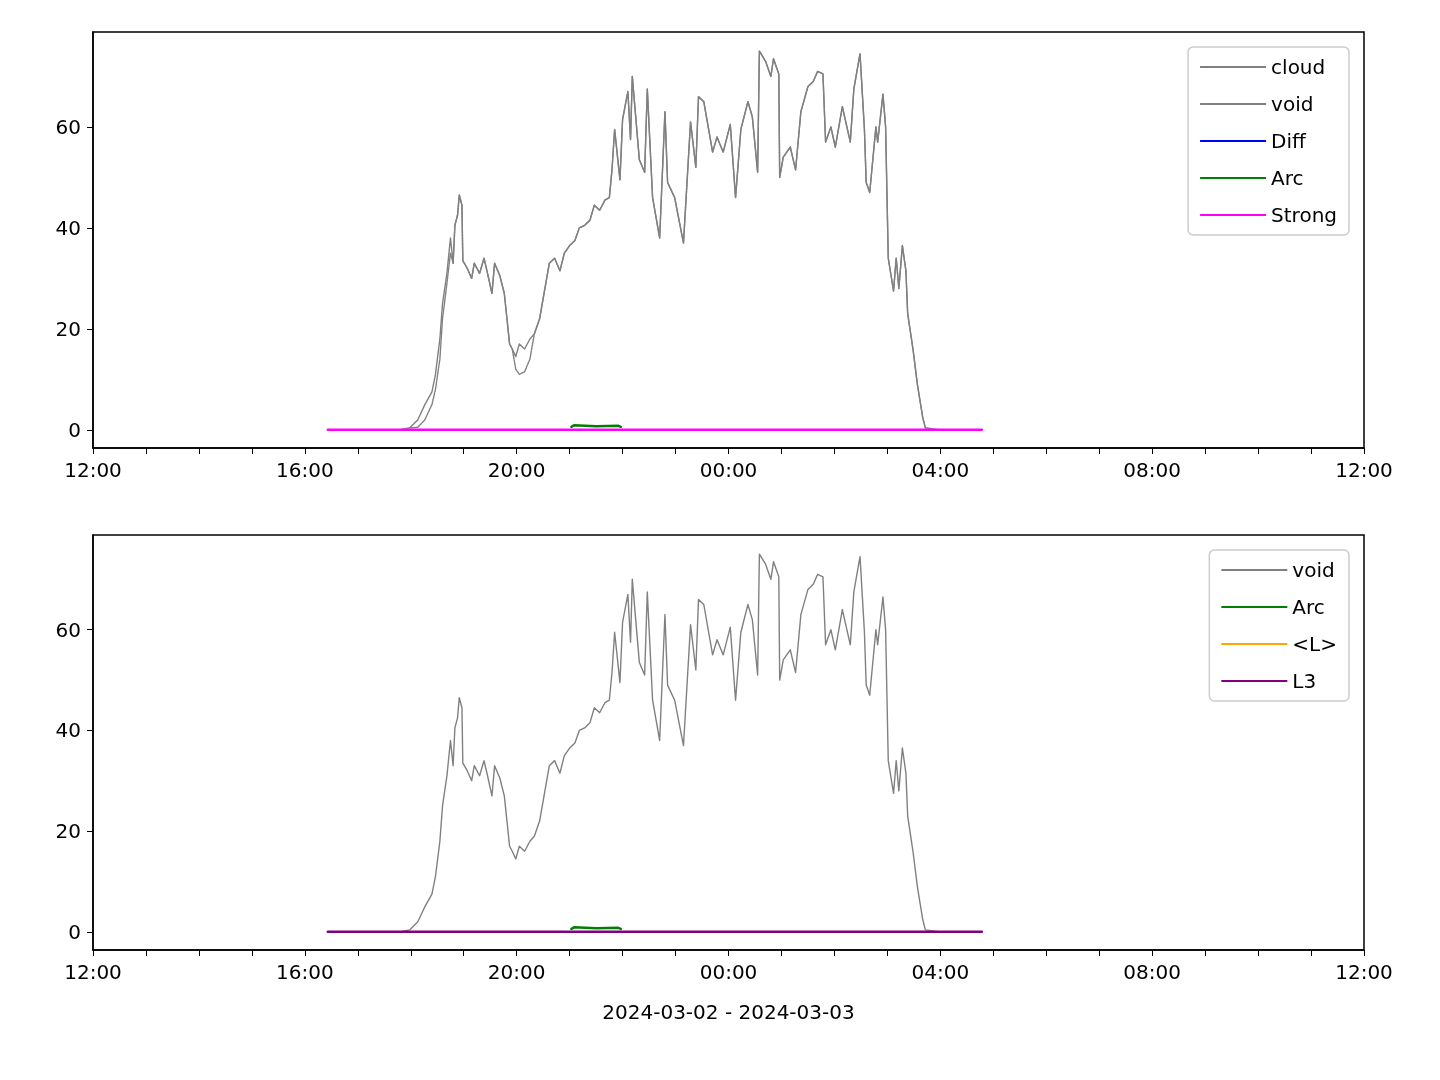  Describe the element at coordinates (728, 1012) in the screenshot. I see `x-axis-title: 2024-03-02 - 2024-03-03` at that location.